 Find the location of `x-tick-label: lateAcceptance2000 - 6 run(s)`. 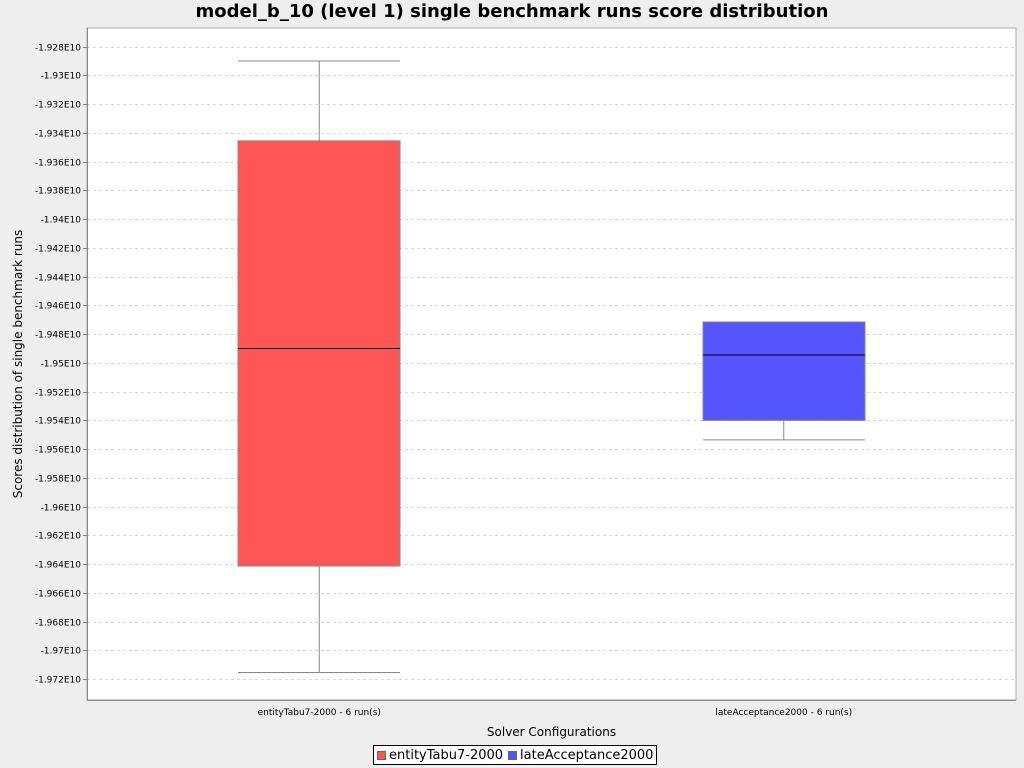

x-tick-label: lateAcceptance2000 - 6 run(s) is located at coordinates (783, 713).